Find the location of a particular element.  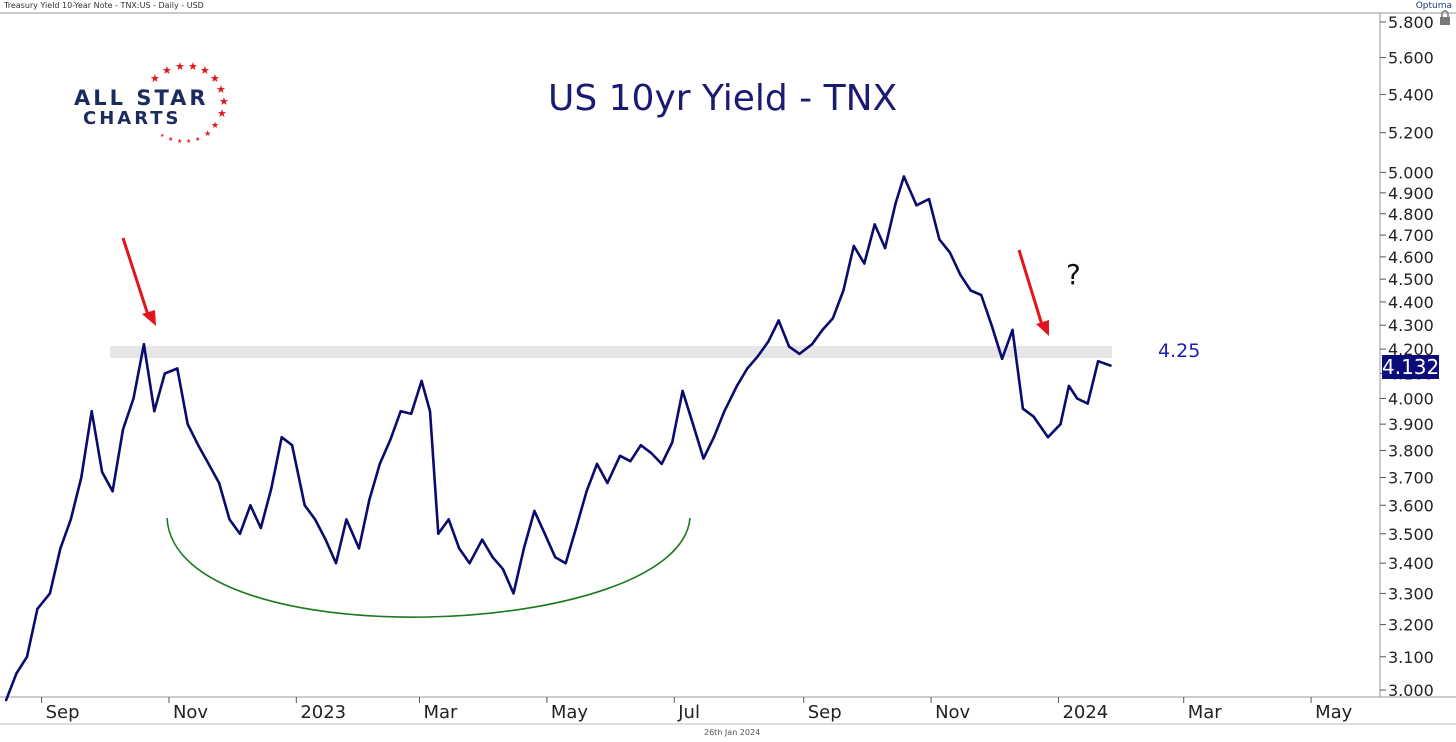

footer-date: 26th Jan 2024 is located at coordinates (732, 732).